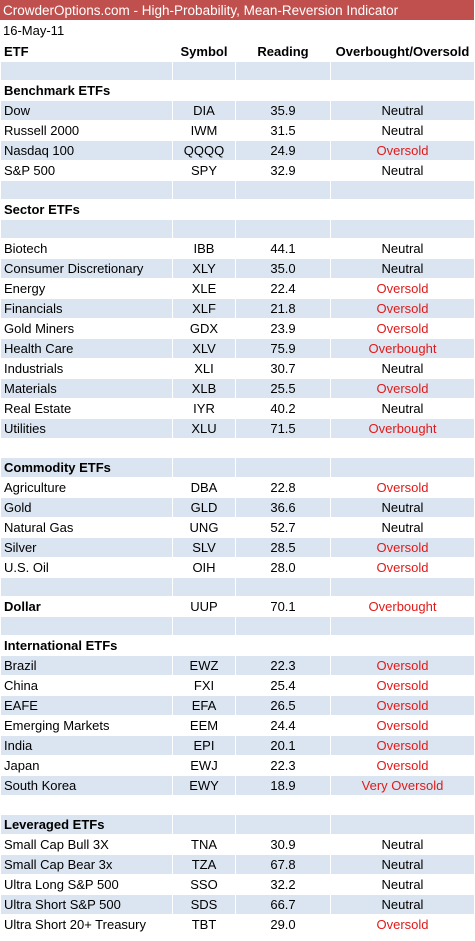  I want to click on etf-name: Gold, so click(86, 507).